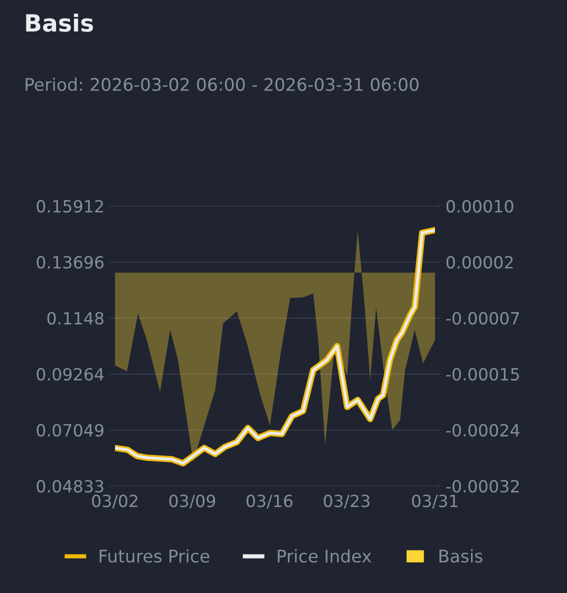  I want to click on y2-tick-label: -0.00015, so click(482, 374).